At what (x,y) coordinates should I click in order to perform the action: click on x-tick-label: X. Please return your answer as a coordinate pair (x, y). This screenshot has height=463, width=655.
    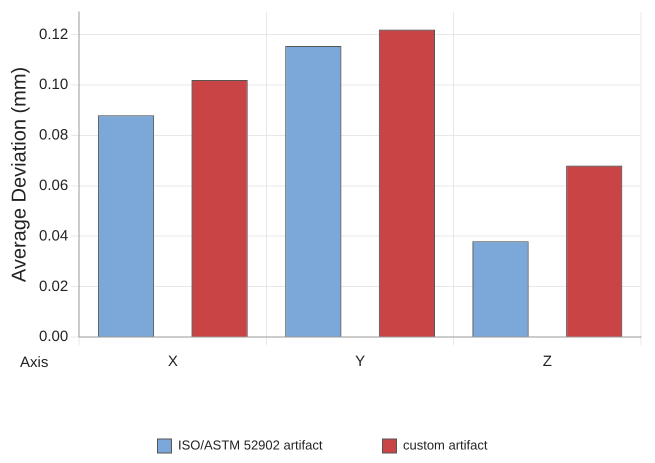
    Looking at the image, I should click on (173, 361).